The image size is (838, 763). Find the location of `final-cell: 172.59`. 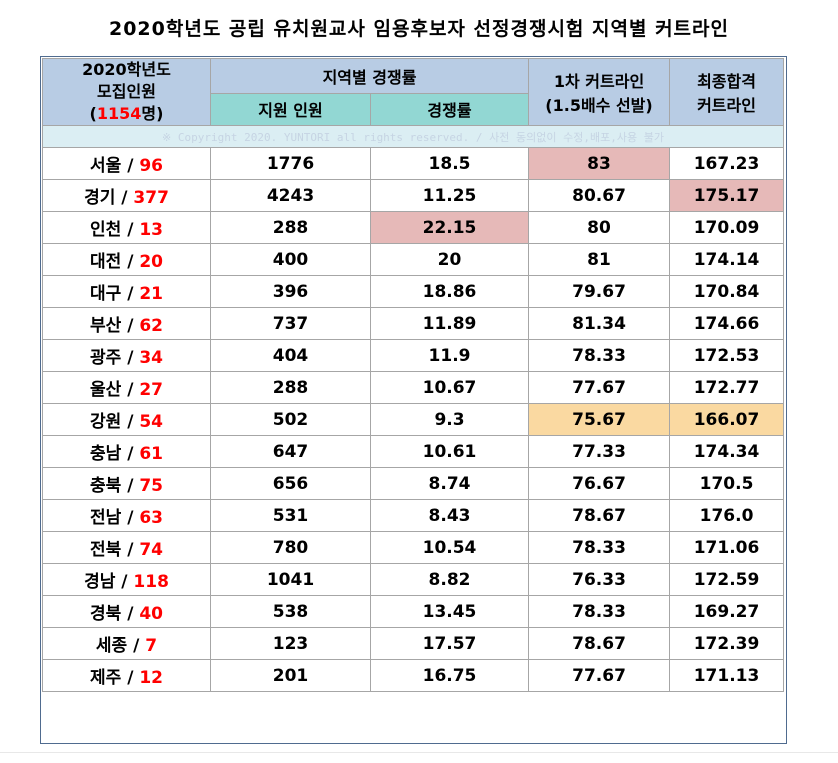

final-cell: 172.59 is located at coordinates (727, 579).